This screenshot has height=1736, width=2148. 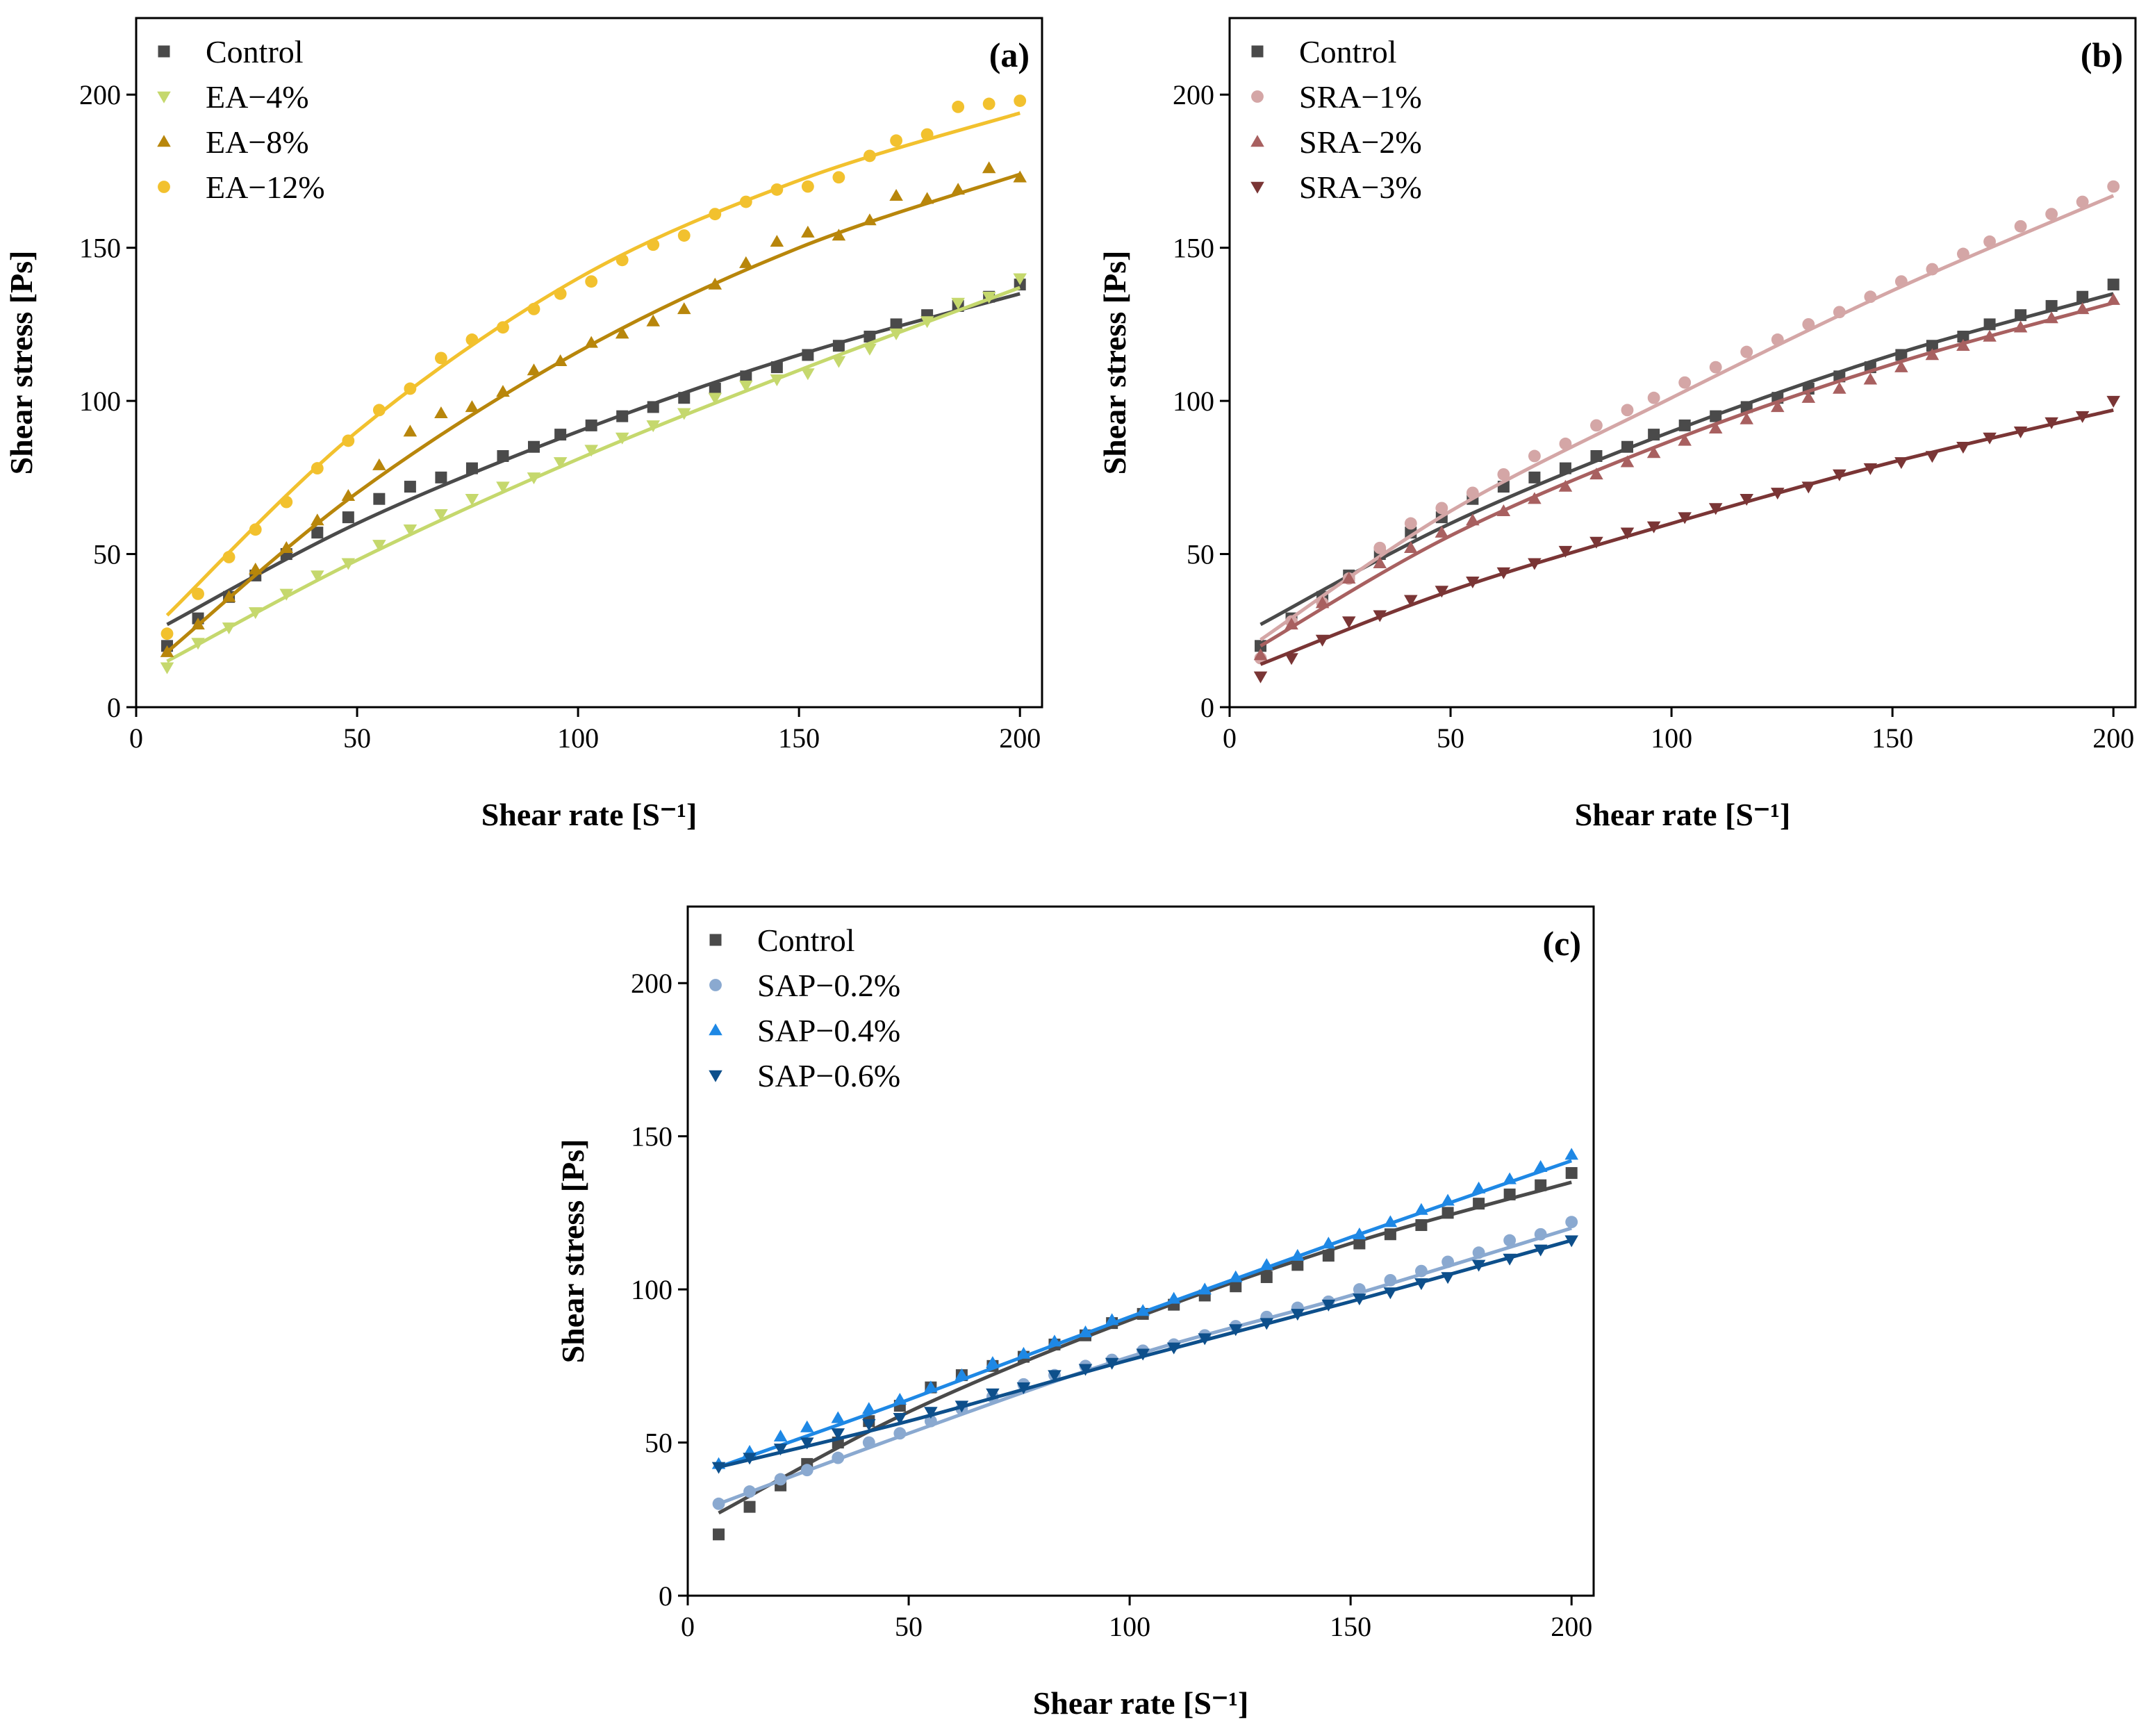 What do you see at coordinates (1336, 119) in the screenshot?
I see `legend-b: Control SRA−1% SRA−2% SRA−3%` at bounding box center [1336, 119].